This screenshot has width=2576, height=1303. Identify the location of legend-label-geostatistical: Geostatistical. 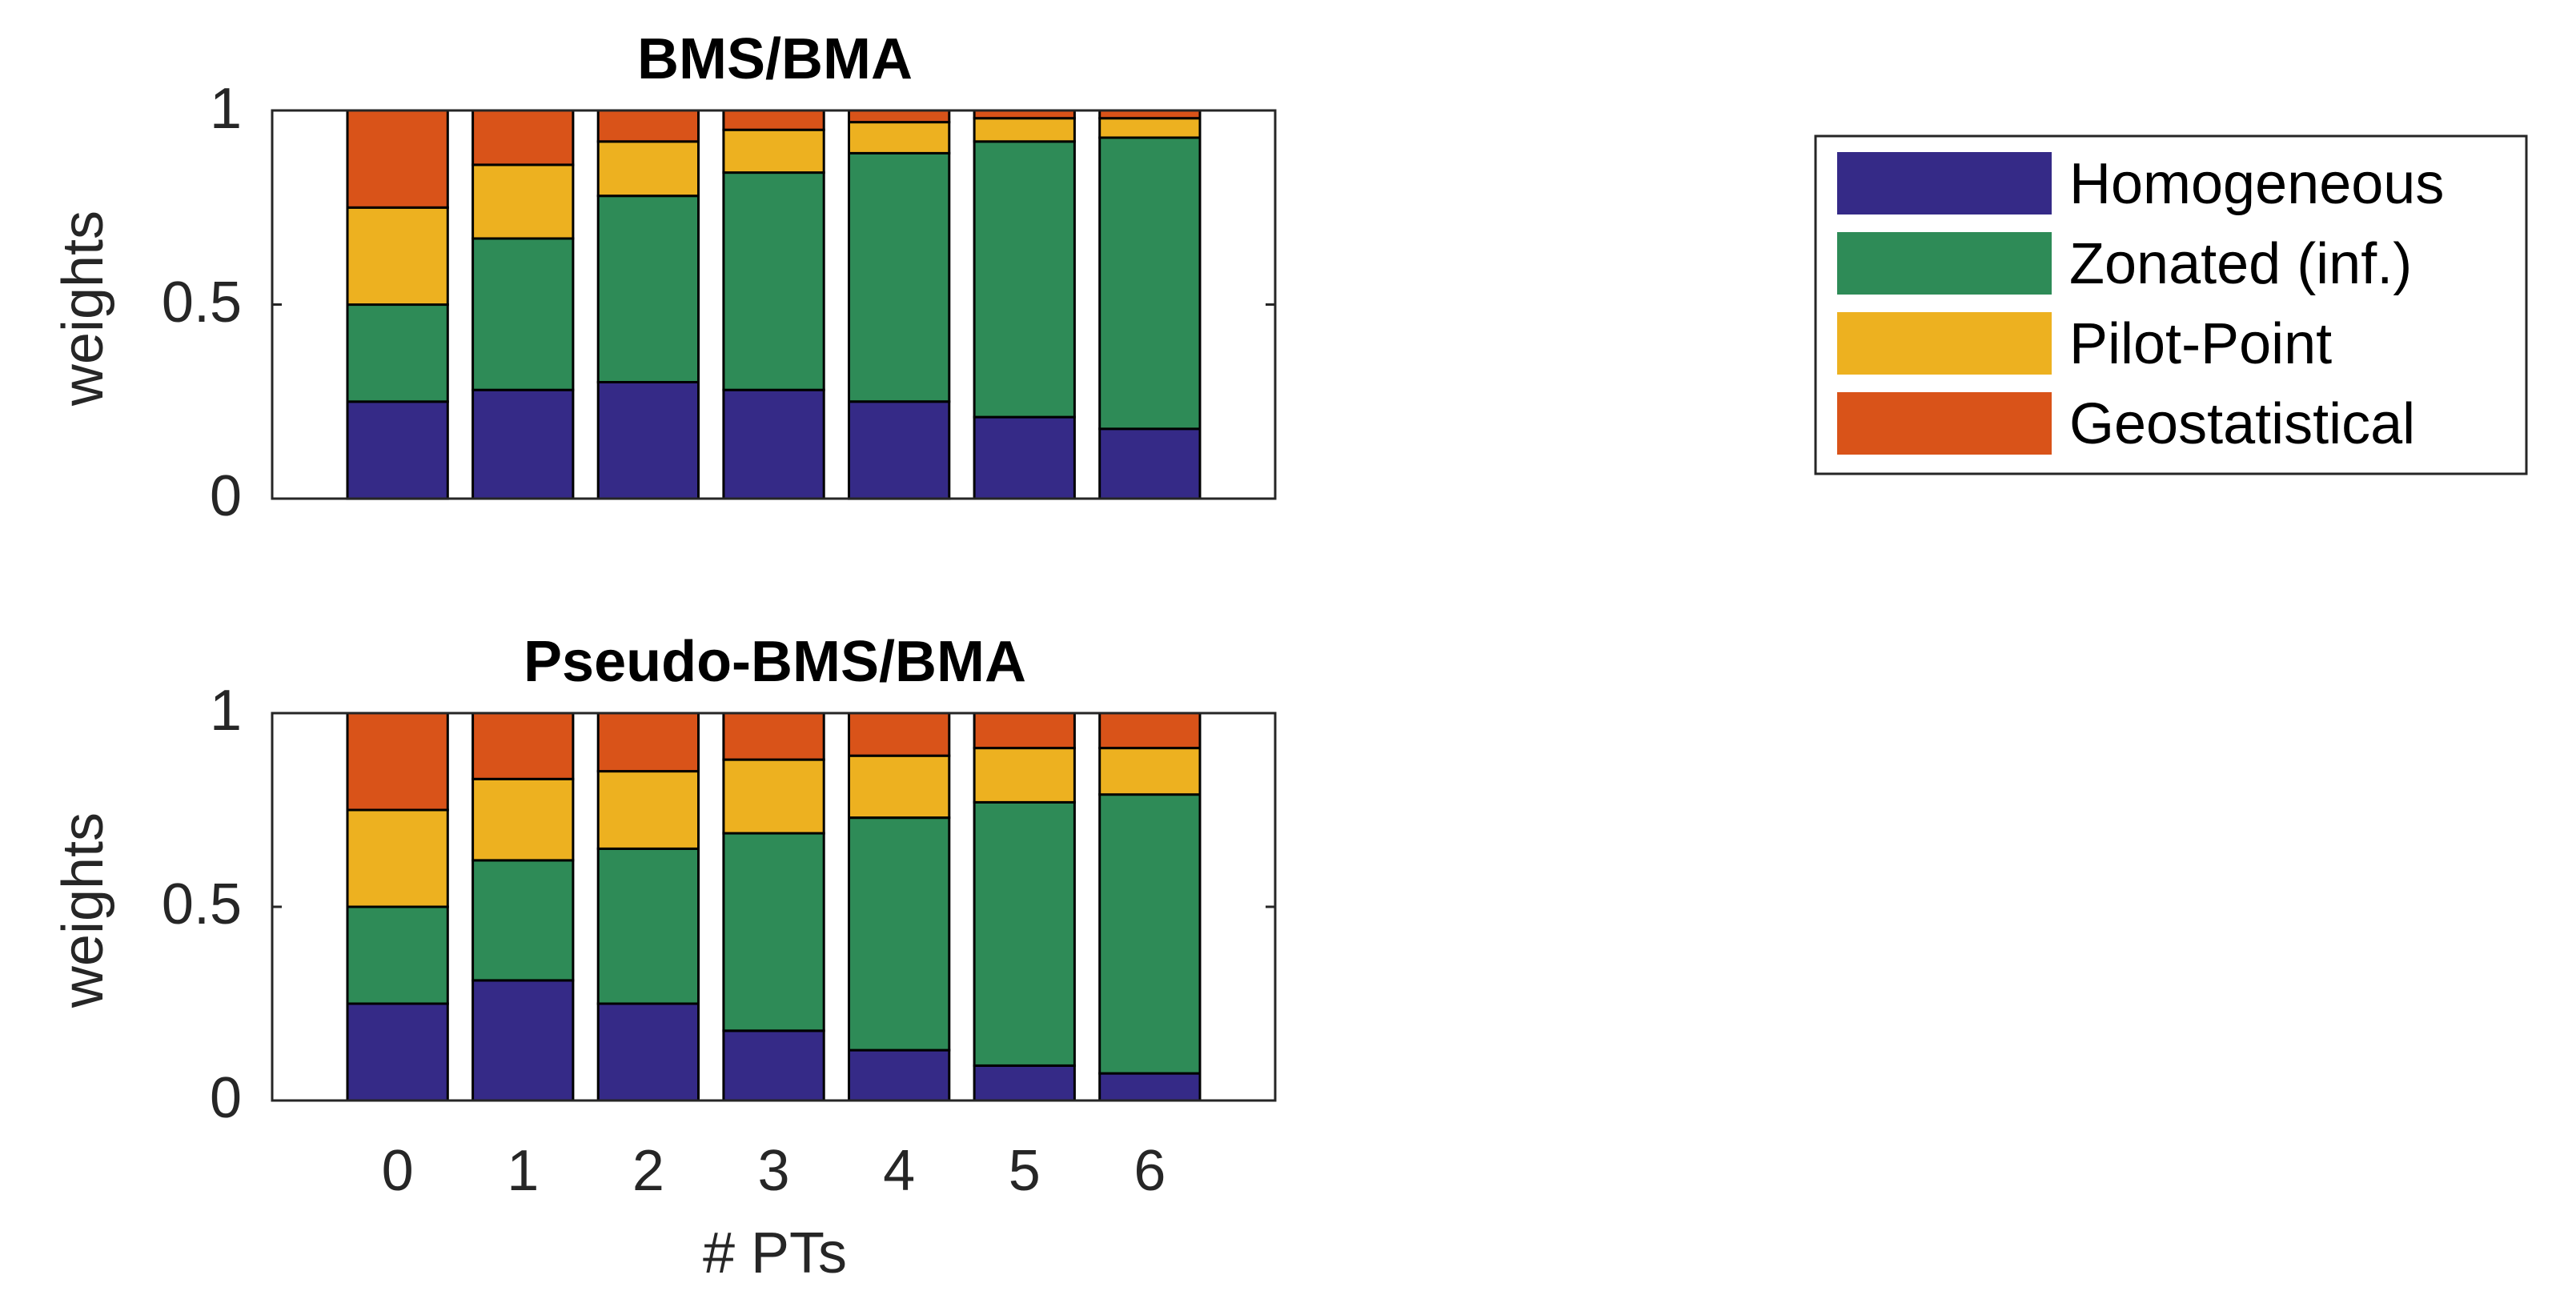
(2242, 424).